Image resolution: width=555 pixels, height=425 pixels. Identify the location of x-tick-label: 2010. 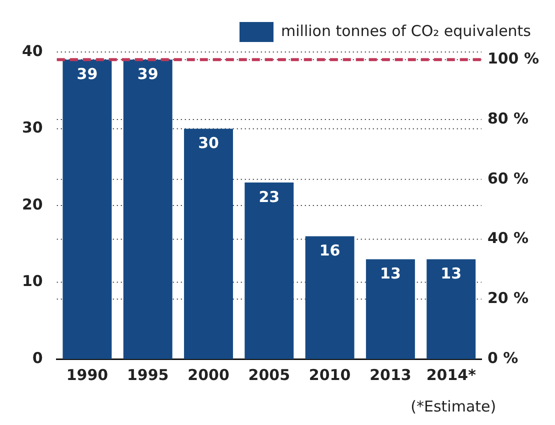
(329, 375).